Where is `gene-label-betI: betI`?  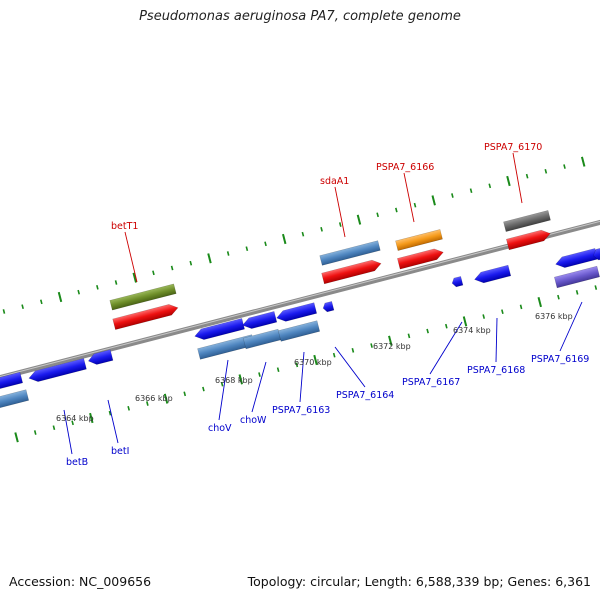 gene-label-betI: betI is located at coordinates (120, 451).